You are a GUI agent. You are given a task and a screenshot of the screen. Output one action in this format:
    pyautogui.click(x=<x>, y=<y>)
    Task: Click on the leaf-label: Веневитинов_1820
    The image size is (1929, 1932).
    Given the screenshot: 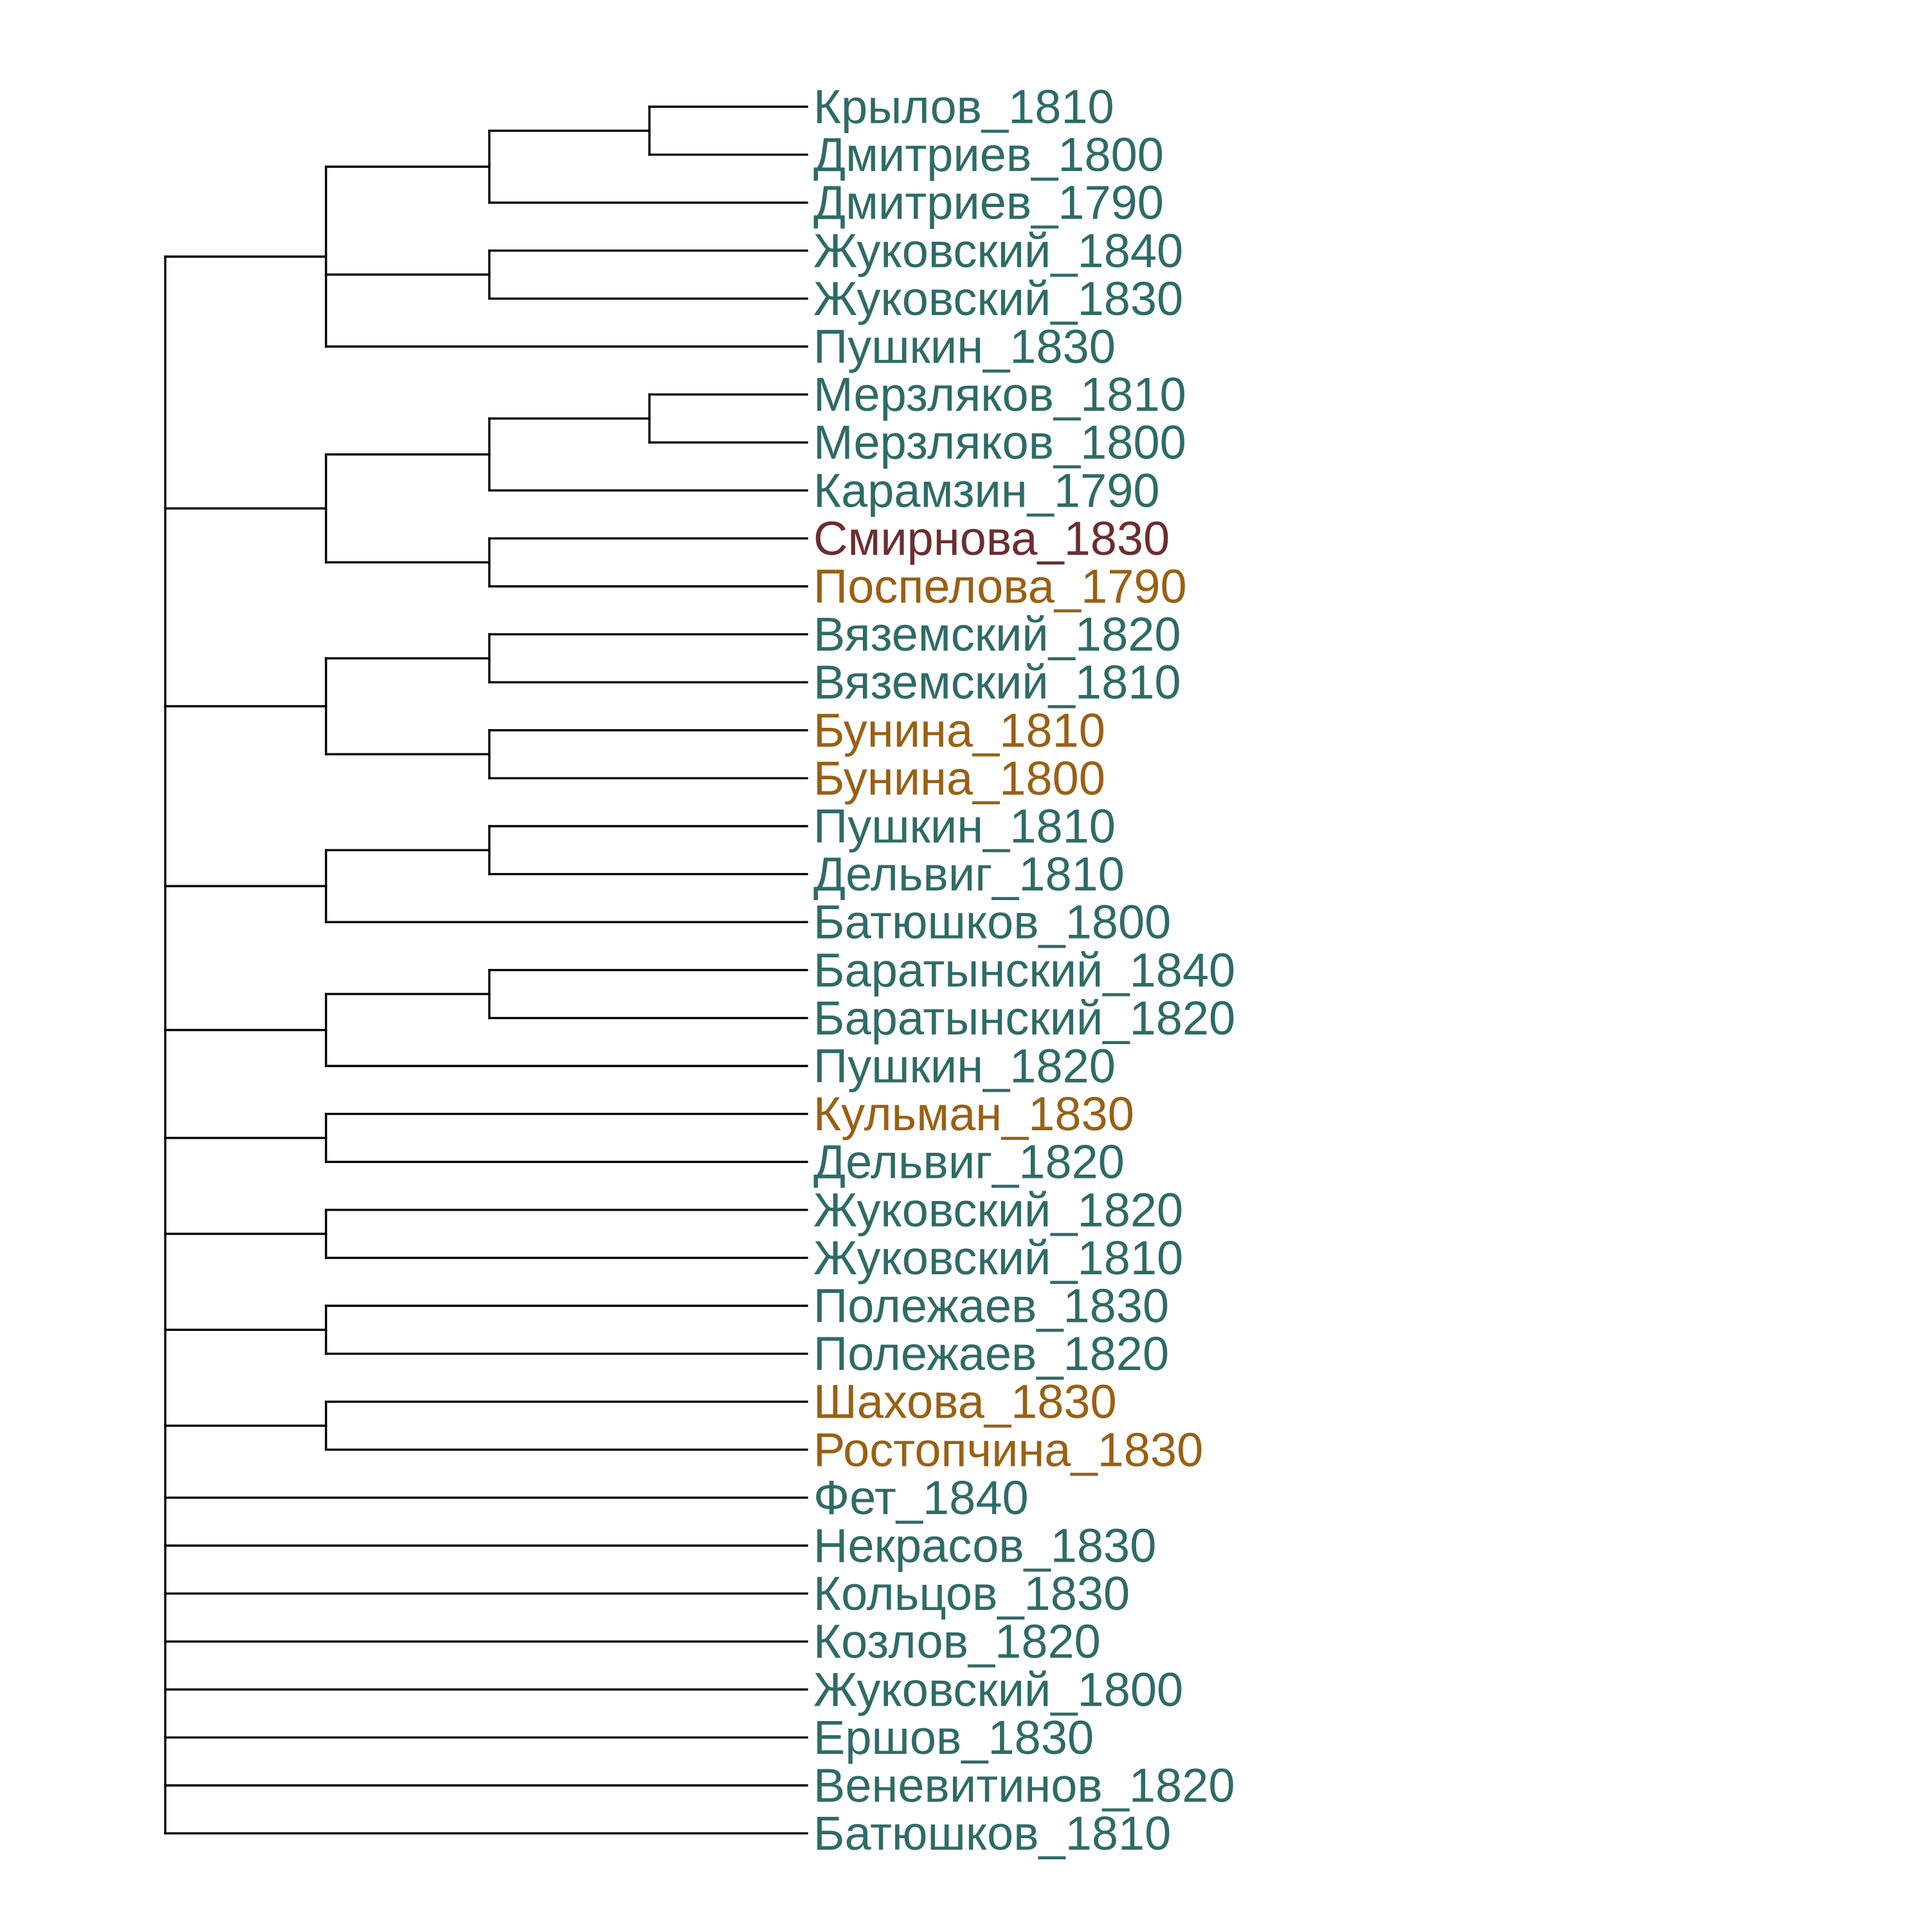 What is the action you would take?
    pyautogui.click(x=1024, y=1785)
    